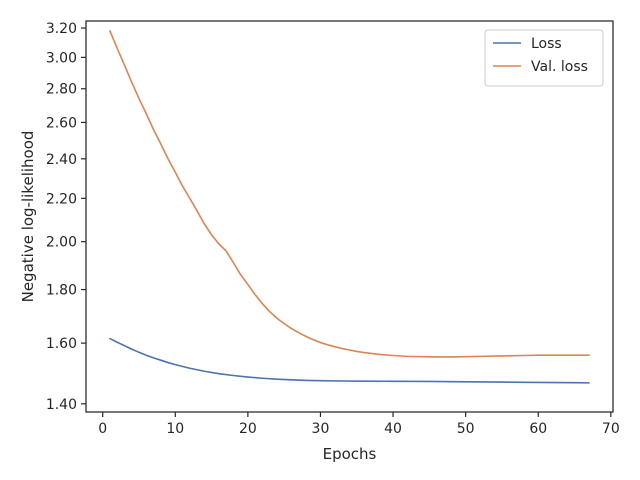  I want to click on x-tick-label: 30, so click(321, 429).